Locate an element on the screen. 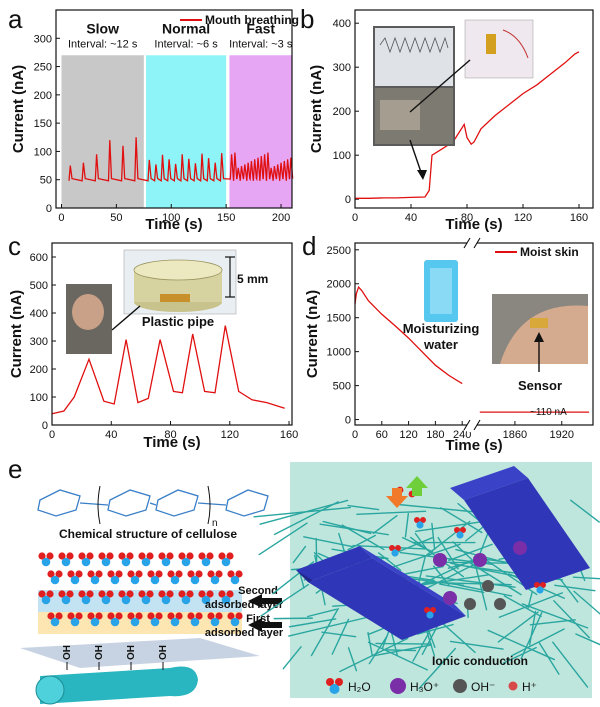 The height and width of the screenshot is (707, 600). x-tick-label-b: 120 is located at coordinates (523, 218).